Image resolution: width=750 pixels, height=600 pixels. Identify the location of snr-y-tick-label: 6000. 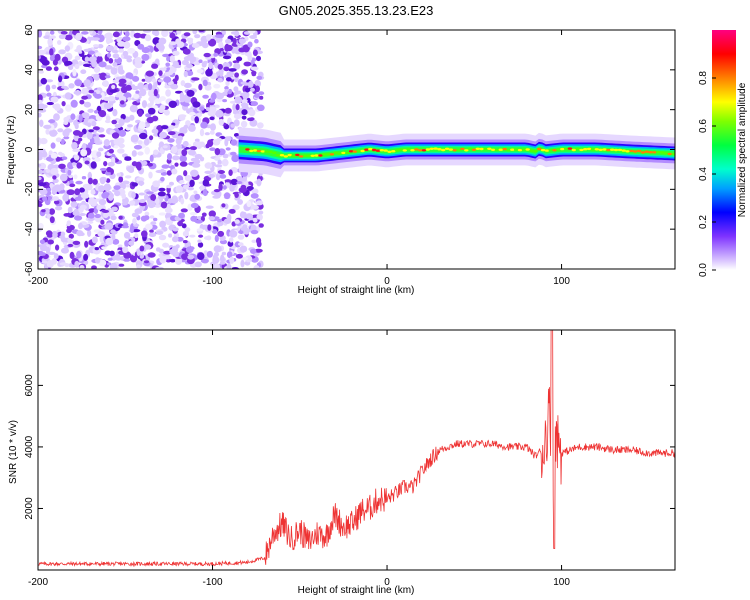
(29, 385).